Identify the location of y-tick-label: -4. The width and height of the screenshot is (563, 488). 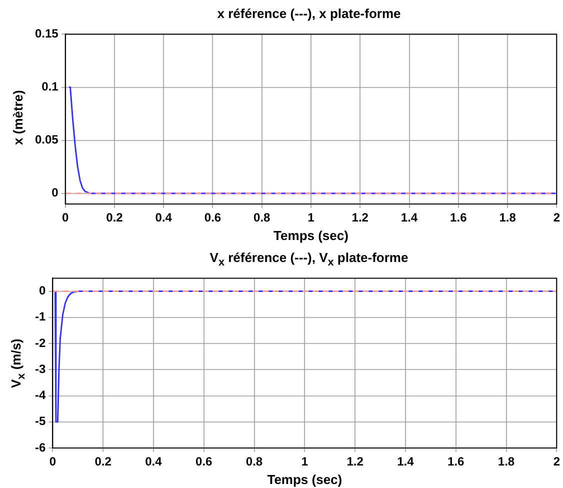
(40, 395).